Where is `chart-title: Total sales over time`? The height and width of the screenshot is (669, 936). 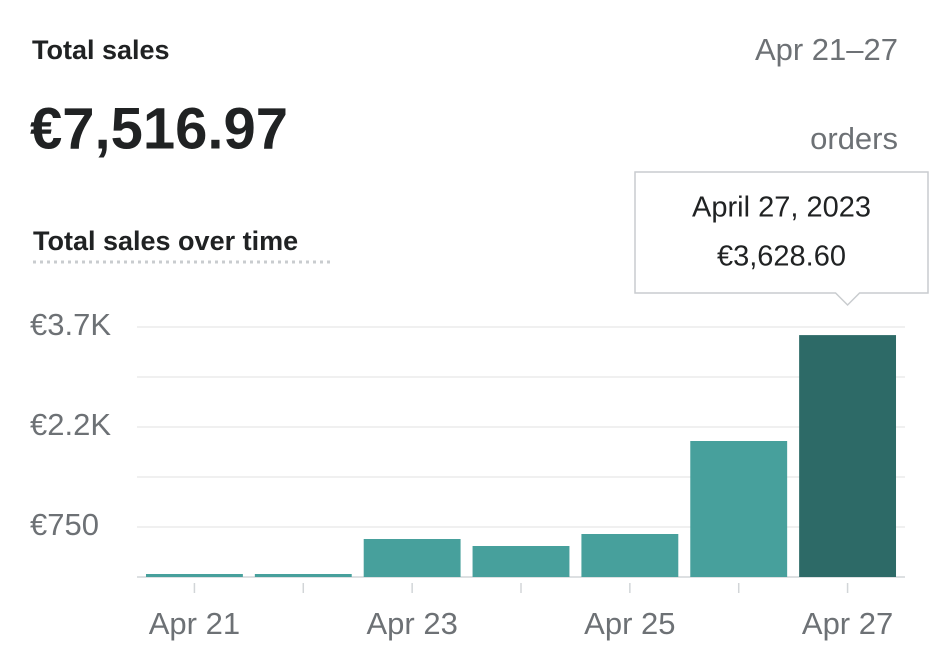 chart-title: Total sales over time is located at coordinates (165, 241).